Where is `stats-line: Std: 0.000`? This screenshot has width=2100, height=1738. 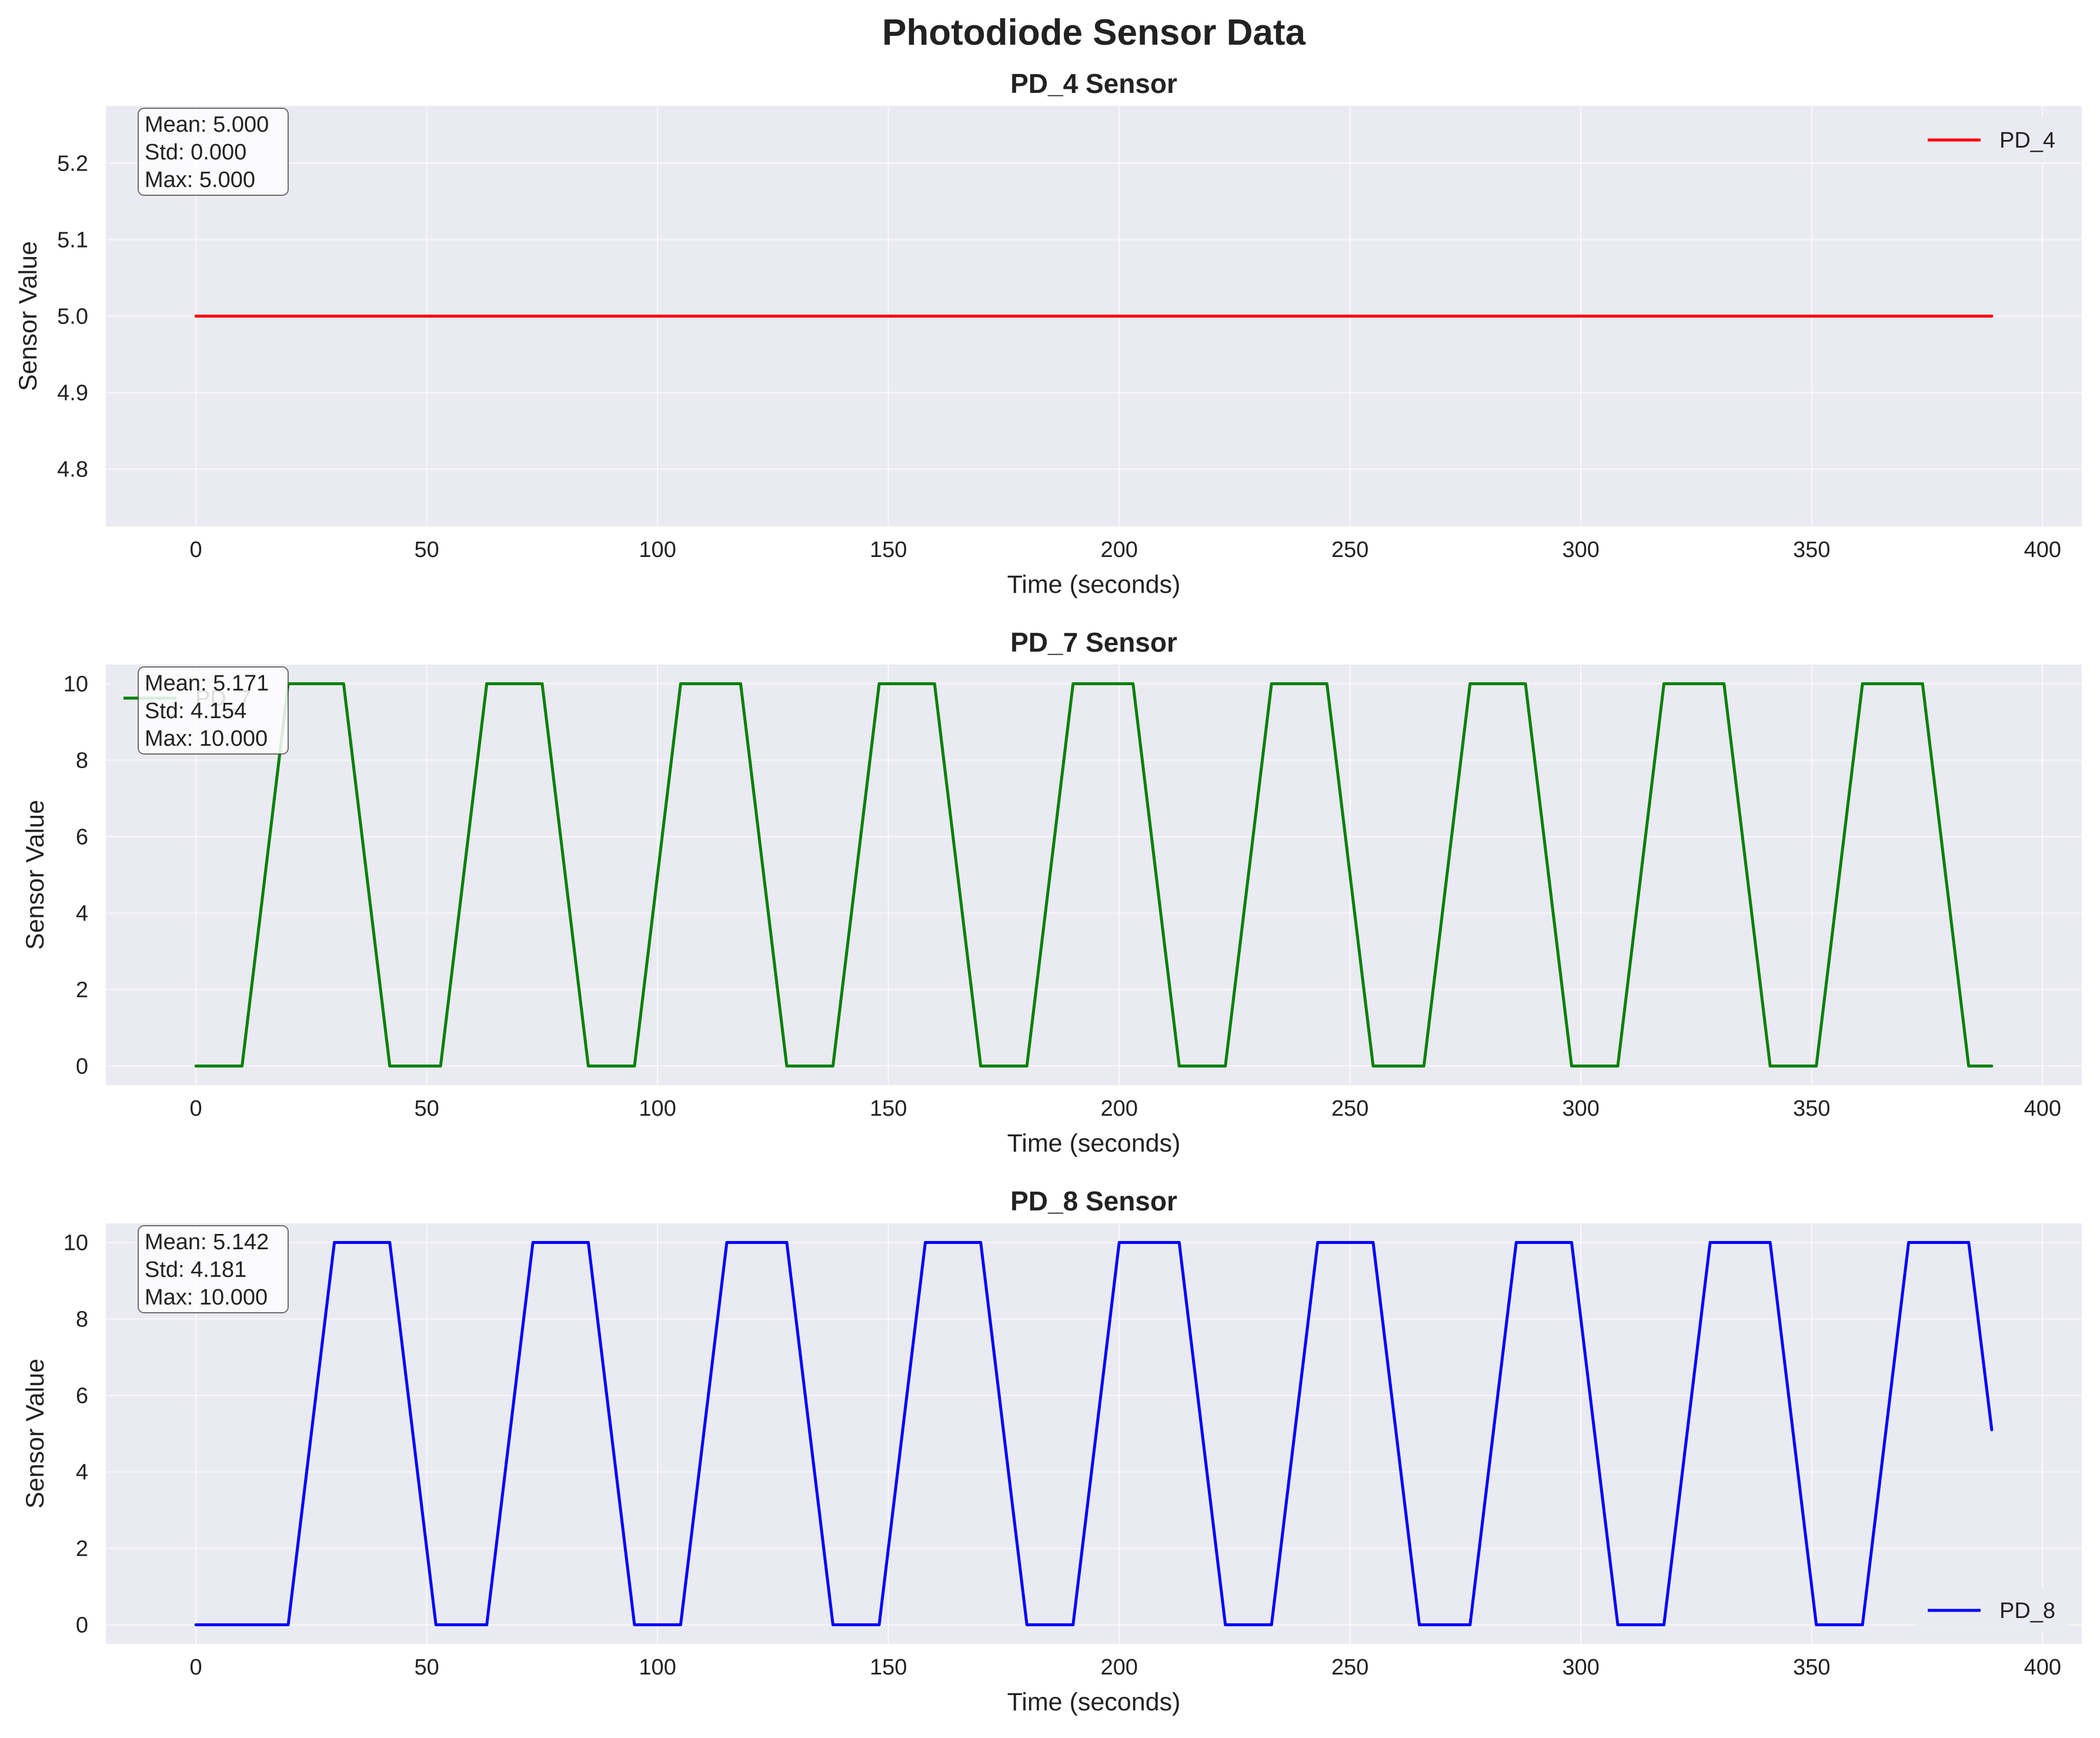 stats-line: Std: 0.000 is located at coordinates (195, 152).